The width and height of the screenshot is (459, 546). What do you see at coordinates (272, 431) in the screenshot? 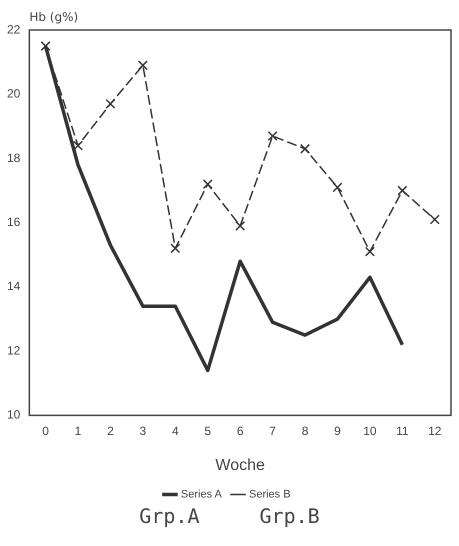
I see `x-tick-label: 7` at bounding box center [272, 431].